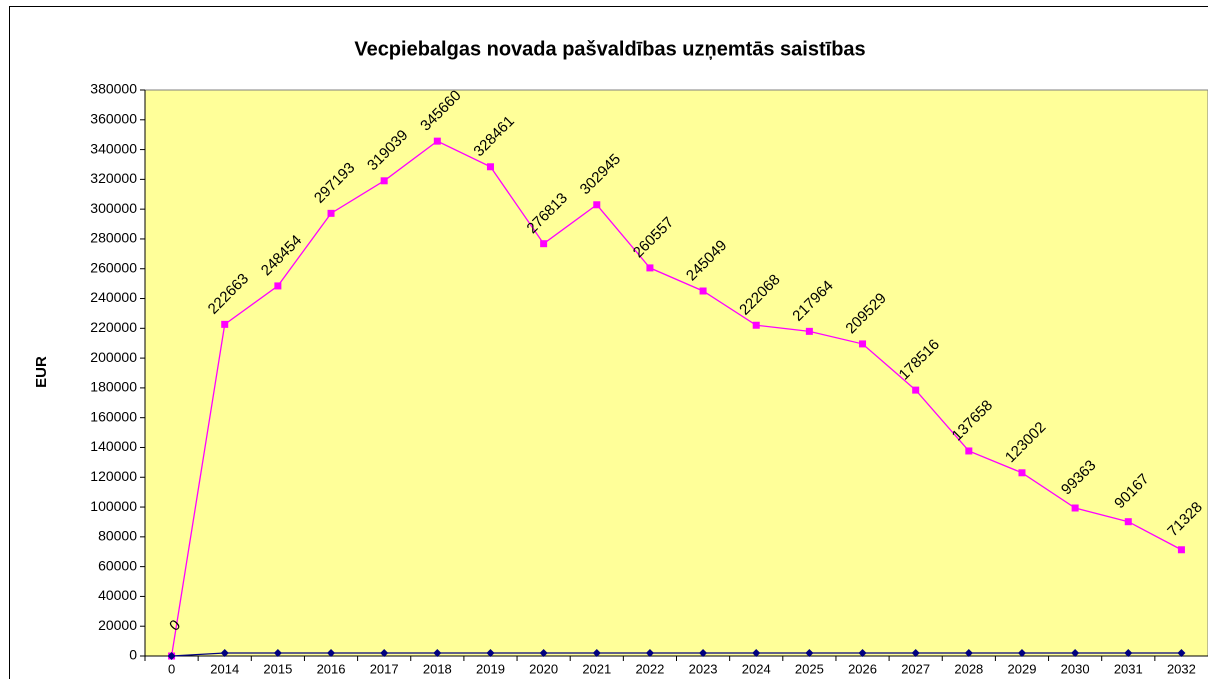 The width and height of the screenshot is (1208, 679). What do you see at coordinates (113, 89) in the screenshot?
I see `y-tick-label: 380000` at bounding box center [113, 89].